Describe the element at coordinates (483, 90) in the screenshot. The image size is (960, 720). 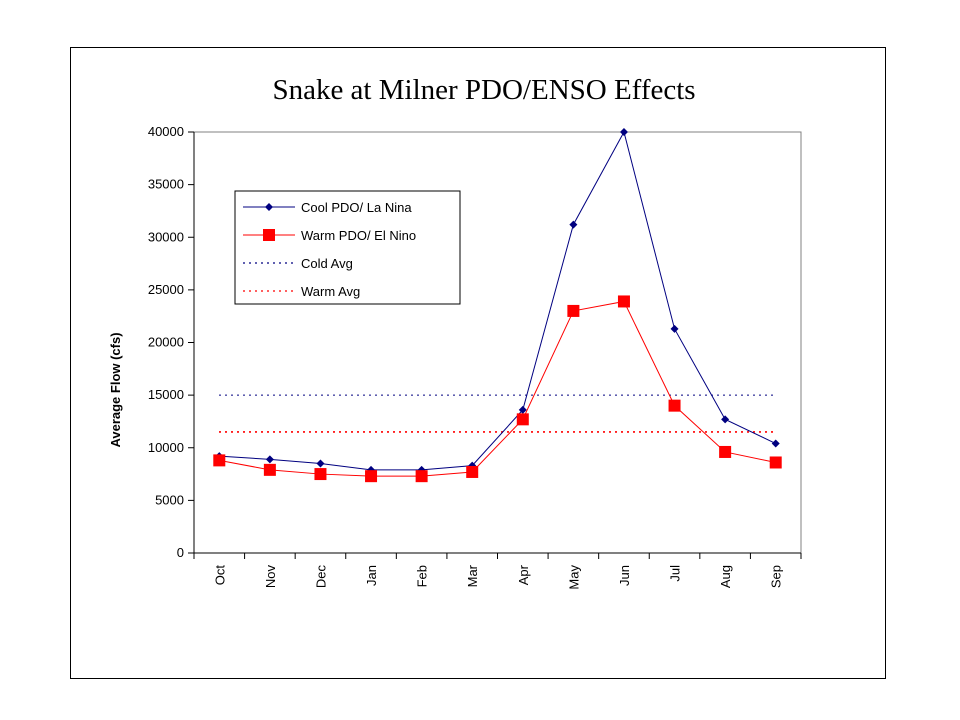
I see `chart-title: Snake at Milner PDO/ENSO Effects` at that location.